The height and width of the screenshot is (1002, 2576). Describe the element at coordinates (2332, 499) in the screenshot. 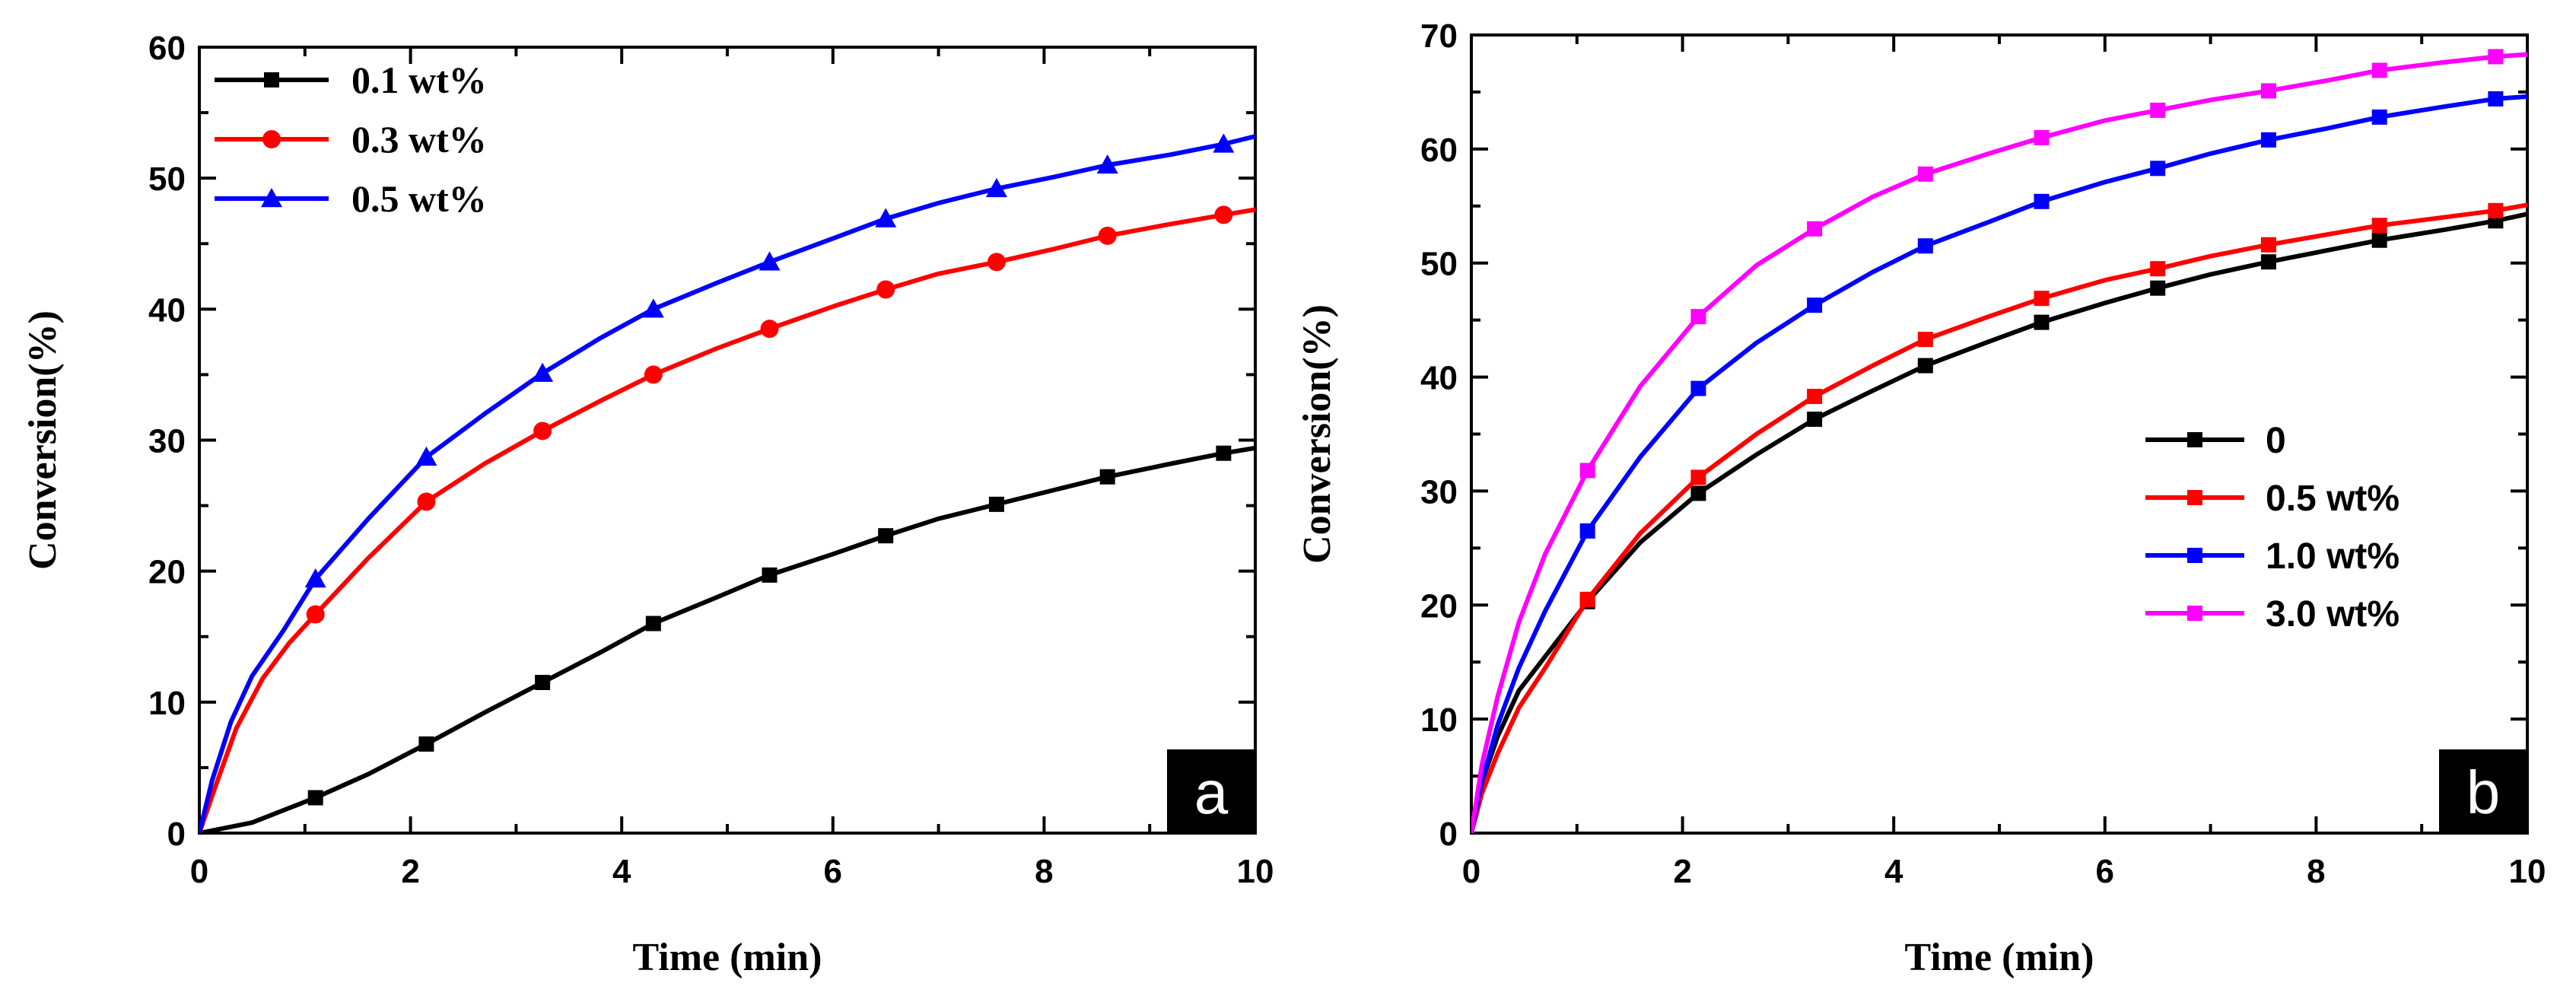

I see `legend-label: 0.5 wt%` at that location.